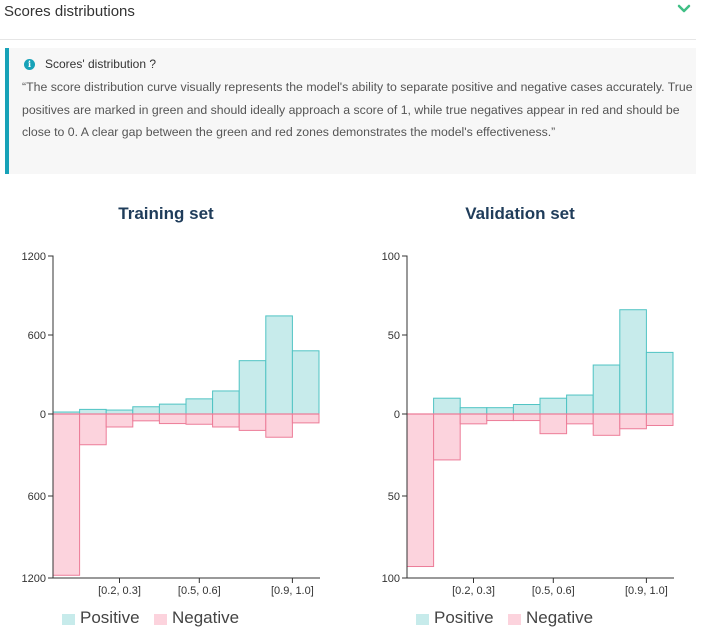 This screenshot has height=636, width=709. I want to click on chart-title: Validation set, so click(520, 213).